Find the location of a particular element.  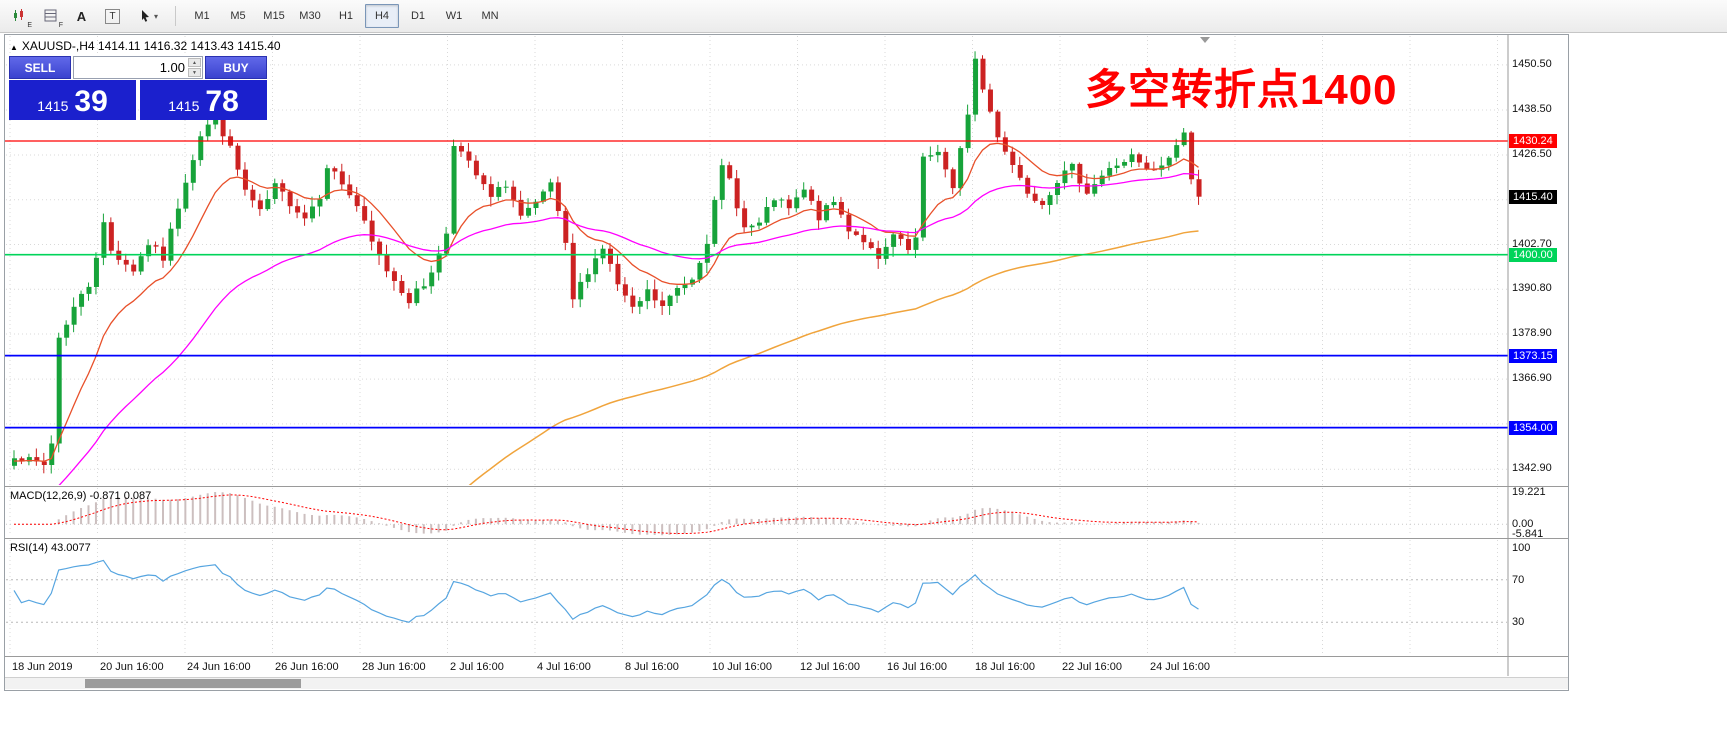

price-line-badge: 1400.00 is located at coordinates (1533, 255).